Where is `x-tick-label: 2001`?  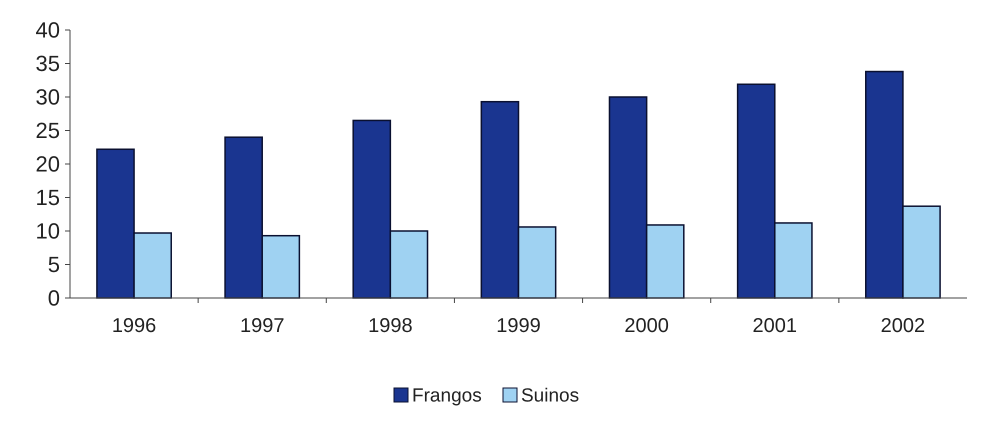
x-tick-label: 2001 is located at coordinates (775, 326).